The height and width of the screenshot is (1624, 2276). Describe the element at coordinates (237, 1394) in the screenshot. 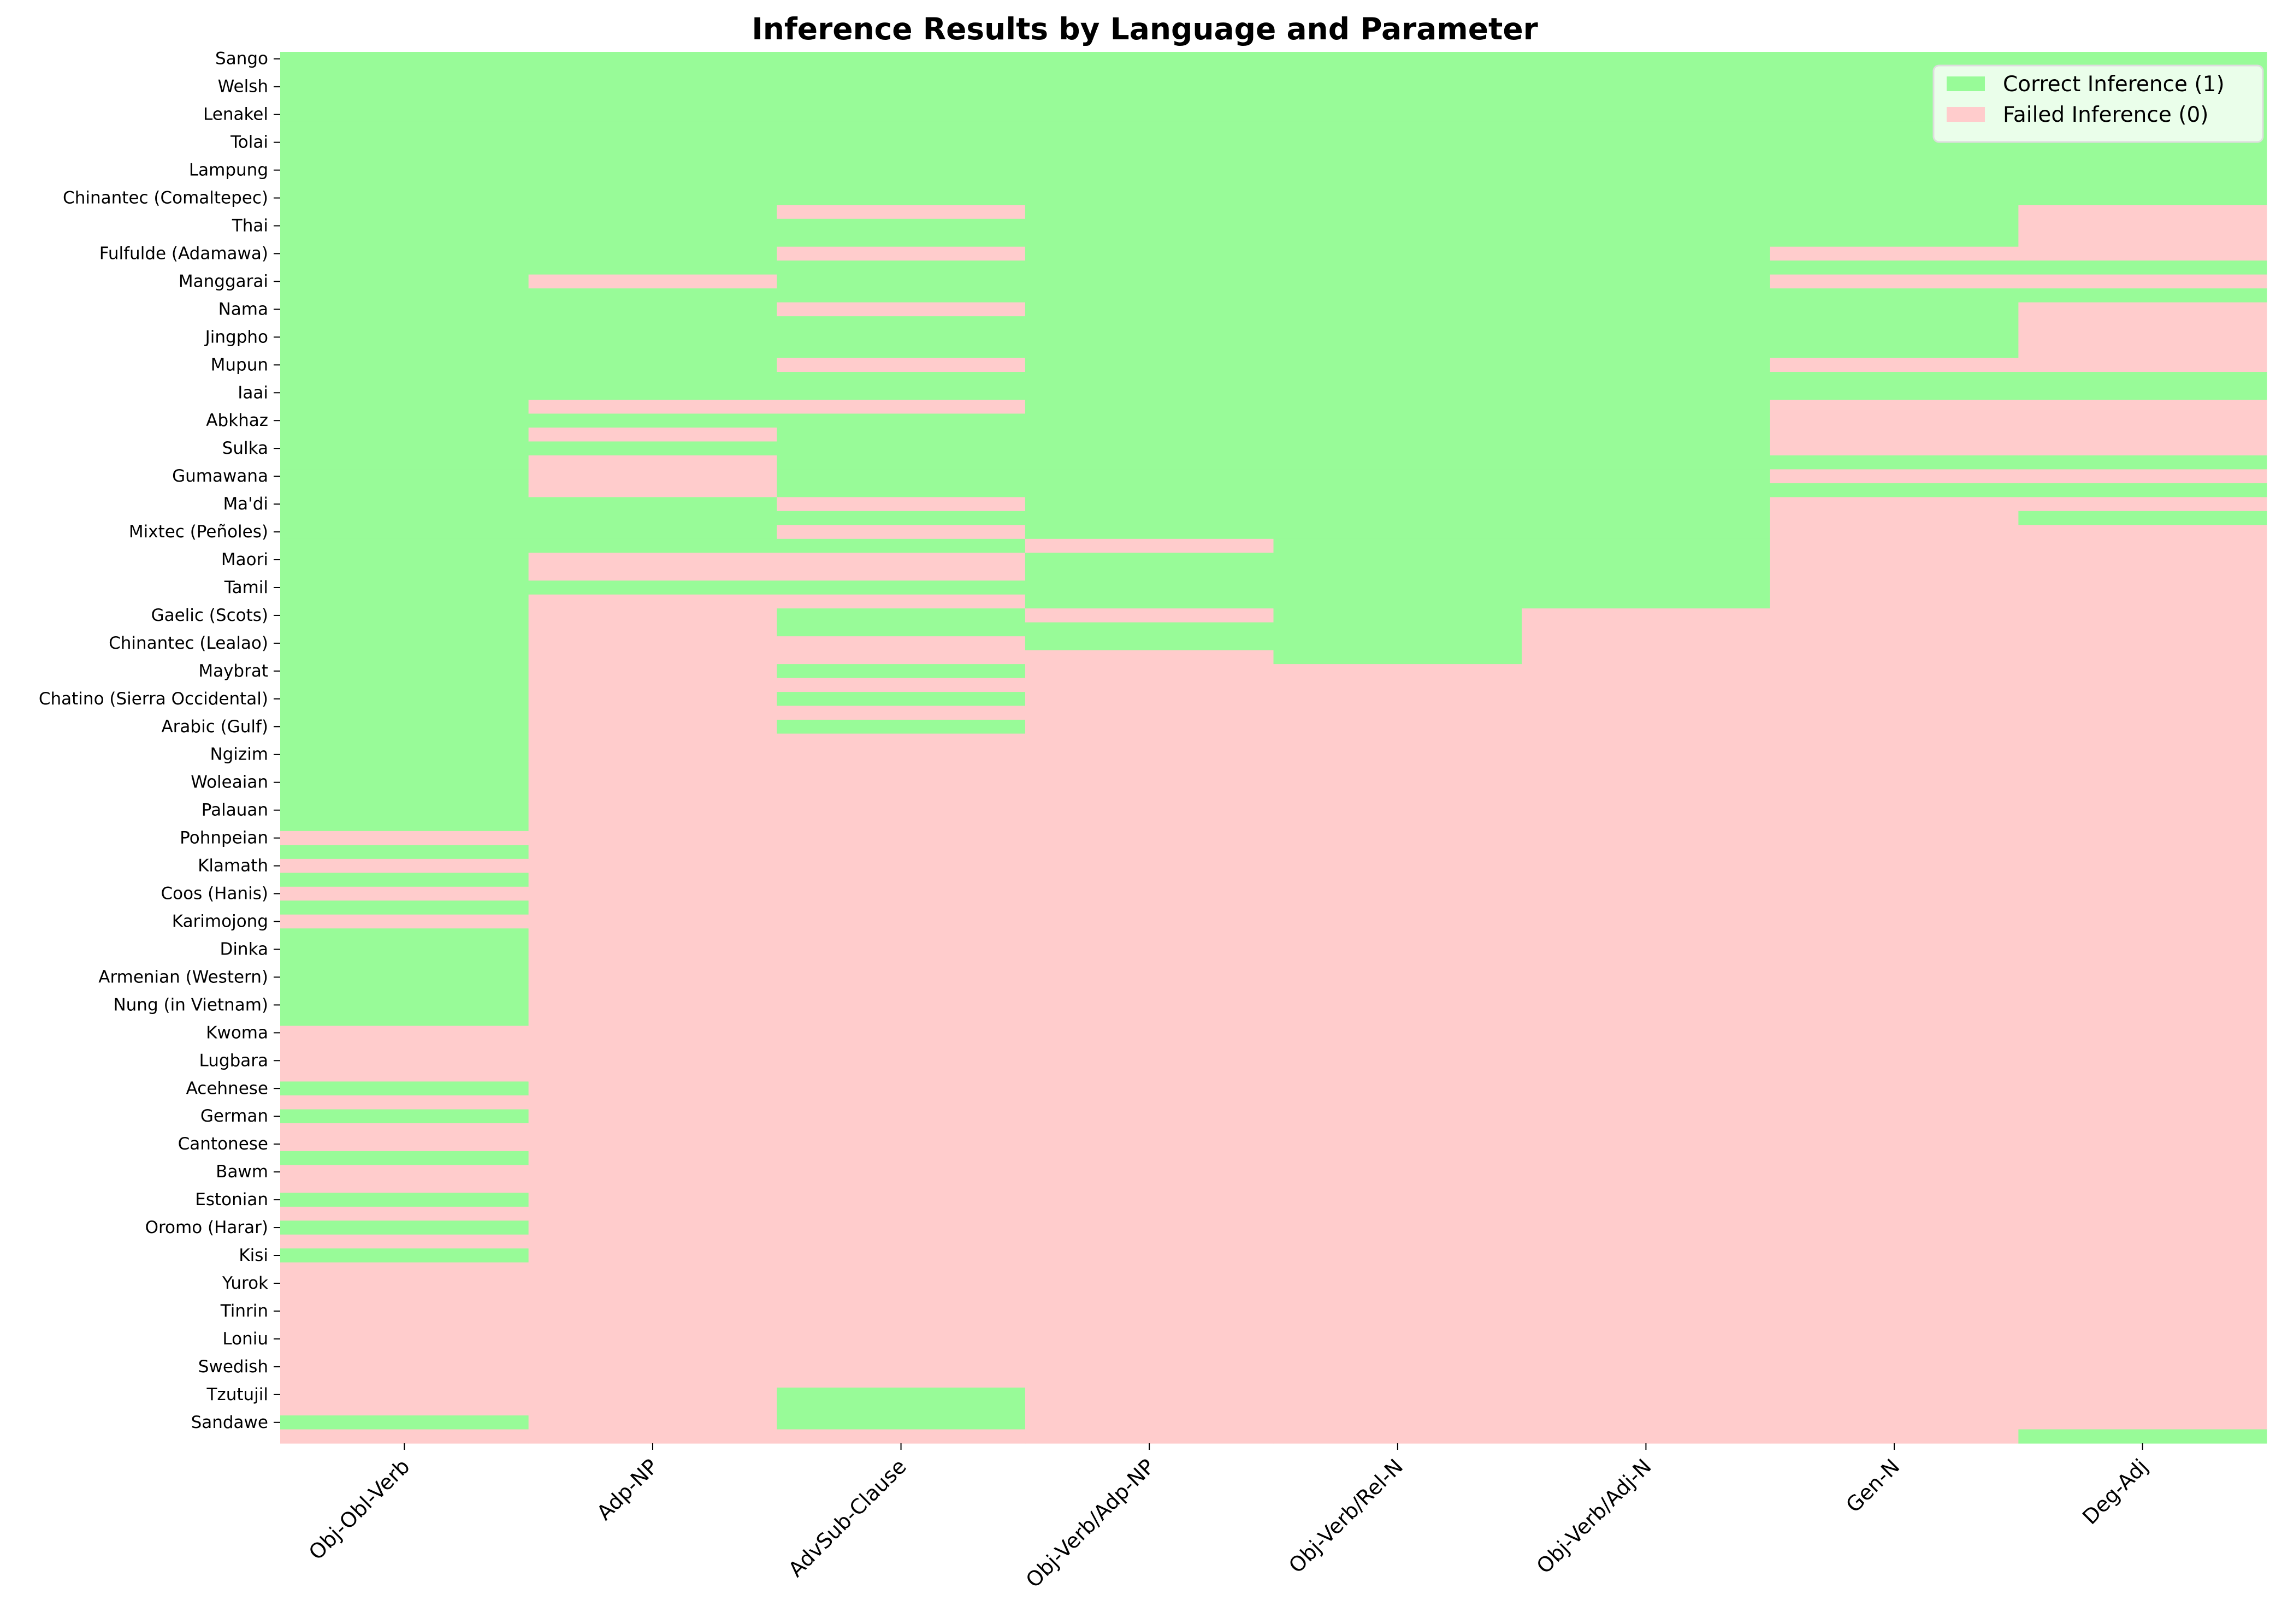

I see `y-tick-label: Tzutujil` at that location.